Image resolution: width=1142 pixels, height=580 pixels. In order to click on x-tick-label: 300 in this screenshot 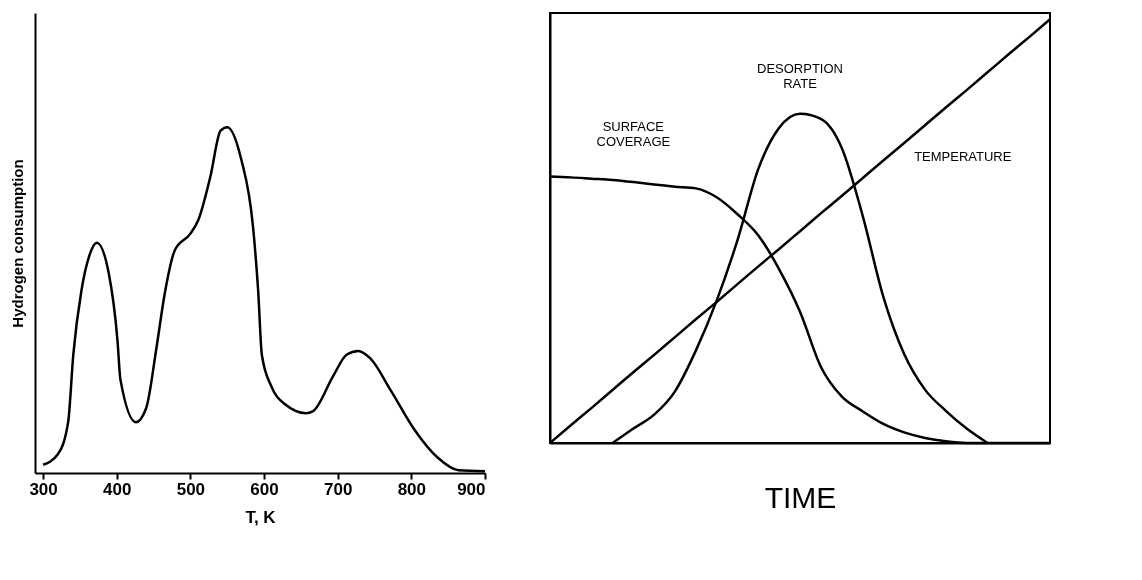, I will do `click(43, 489)`.